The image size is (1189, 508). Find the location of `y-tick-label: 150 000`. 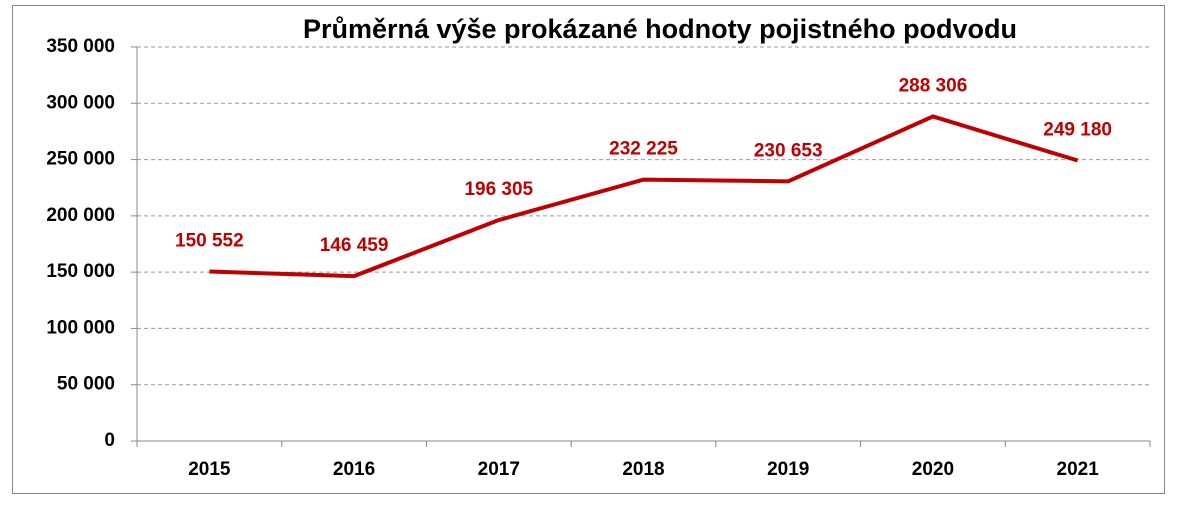

y-tick-label: 150 000 is located at coordinates (80, 271).